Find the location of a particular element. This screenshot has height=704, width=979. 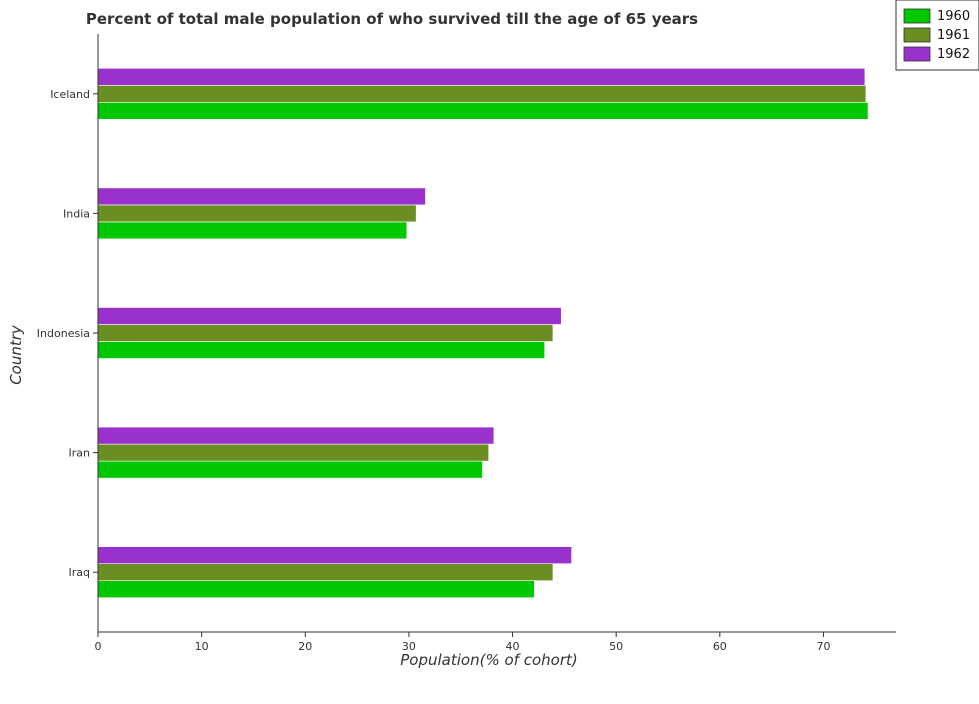

x-tick-label: 60 is located at coordinates (720, 646).